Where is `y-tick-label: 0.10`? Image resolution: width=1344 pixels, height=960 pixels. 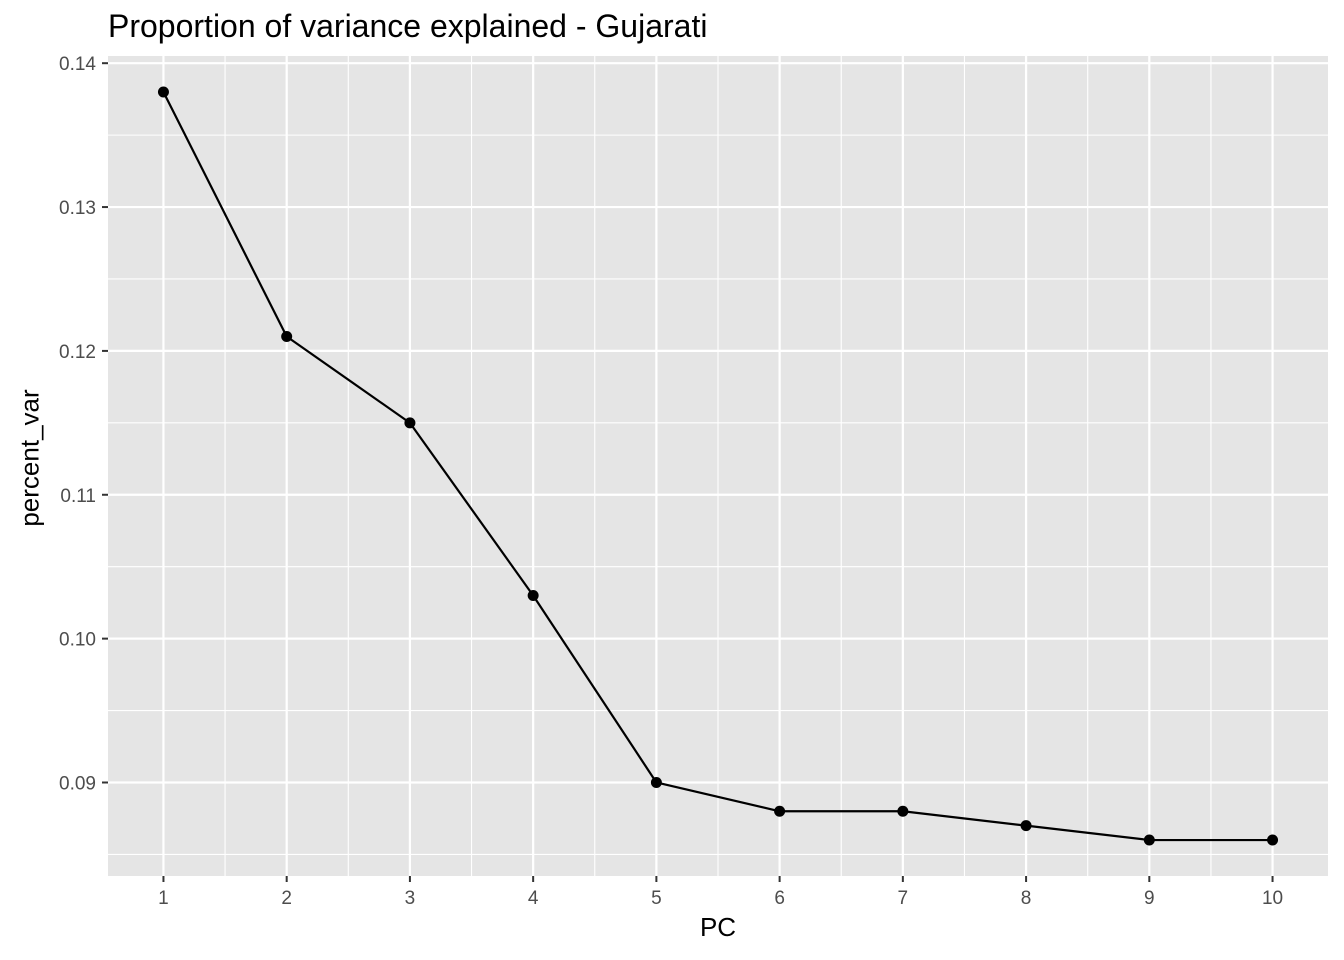 y-tick-label: 0.10 is located at coordinates (77, 640).